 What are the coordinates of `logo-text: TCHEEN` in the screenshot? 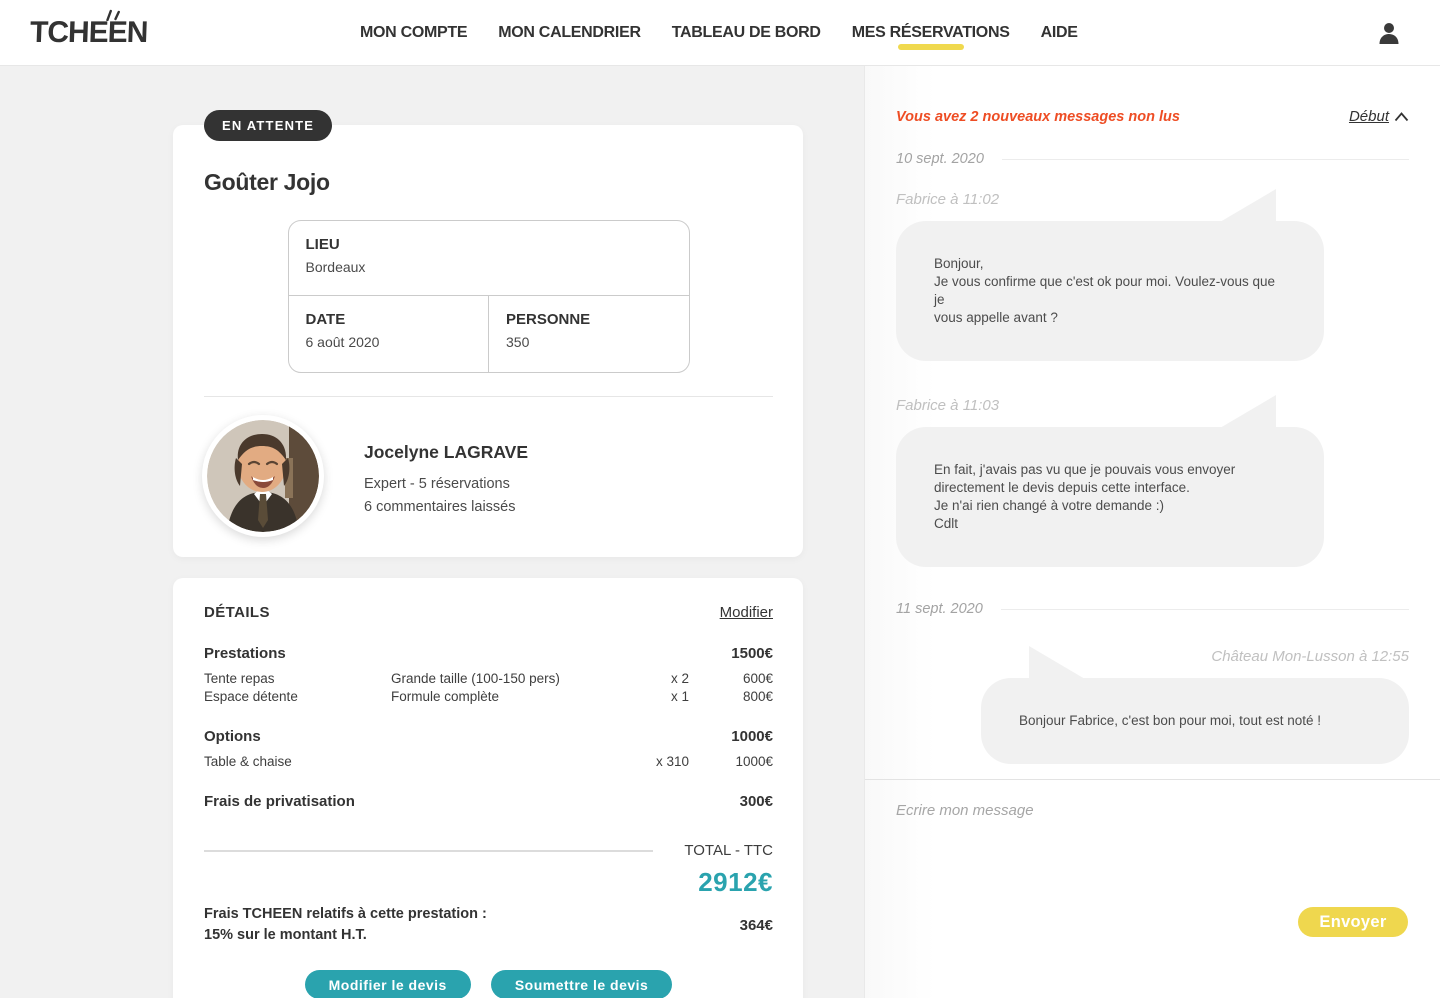 It's located at (88, 32).